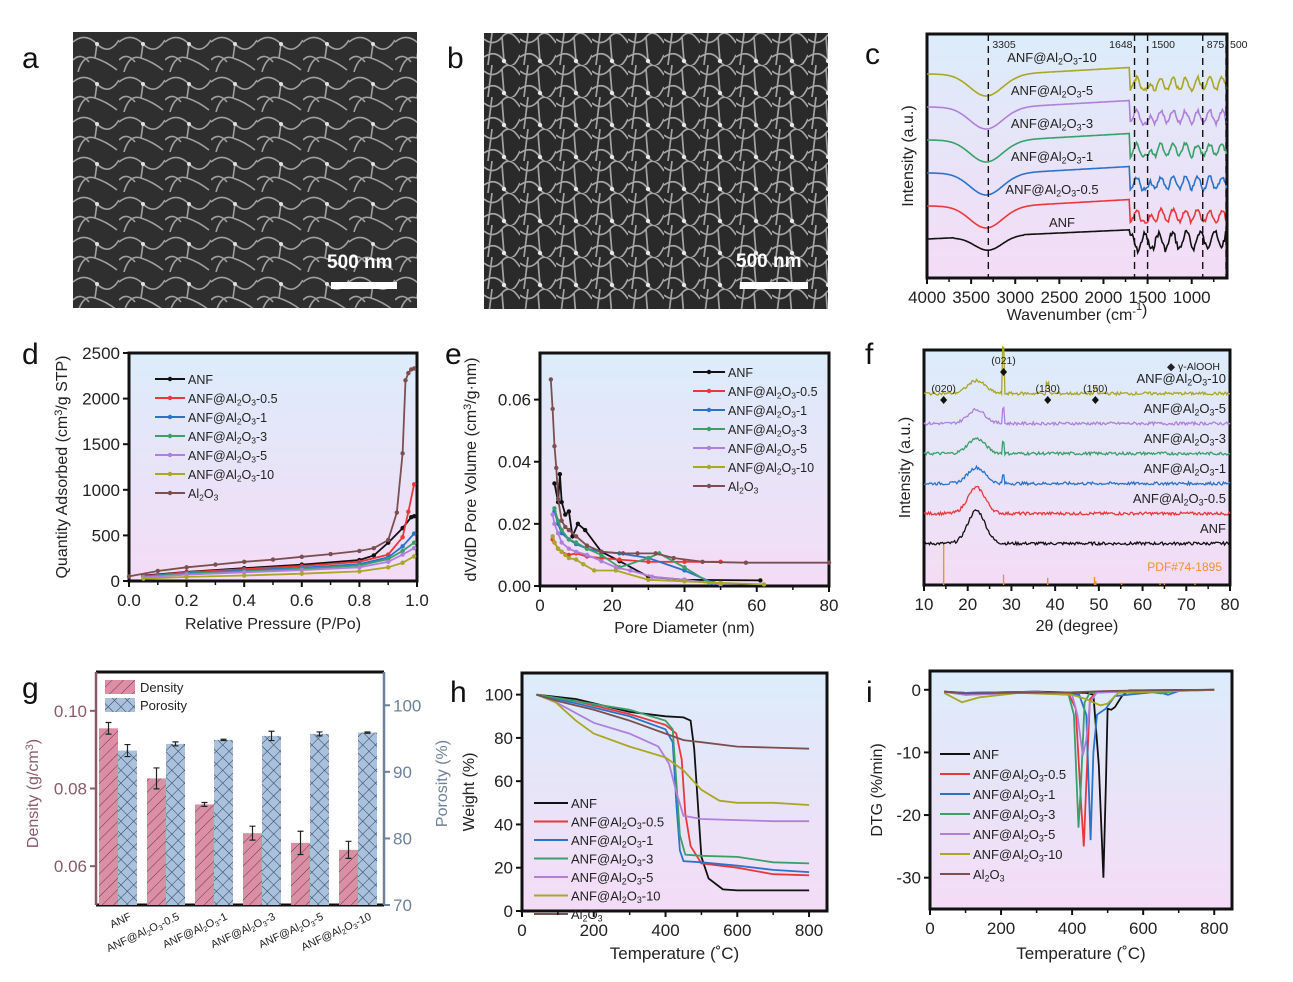 The height and width of the screenshot is (982, 1293). I want to click on chart-i-xtick-label: 600, so click(1143, 928).